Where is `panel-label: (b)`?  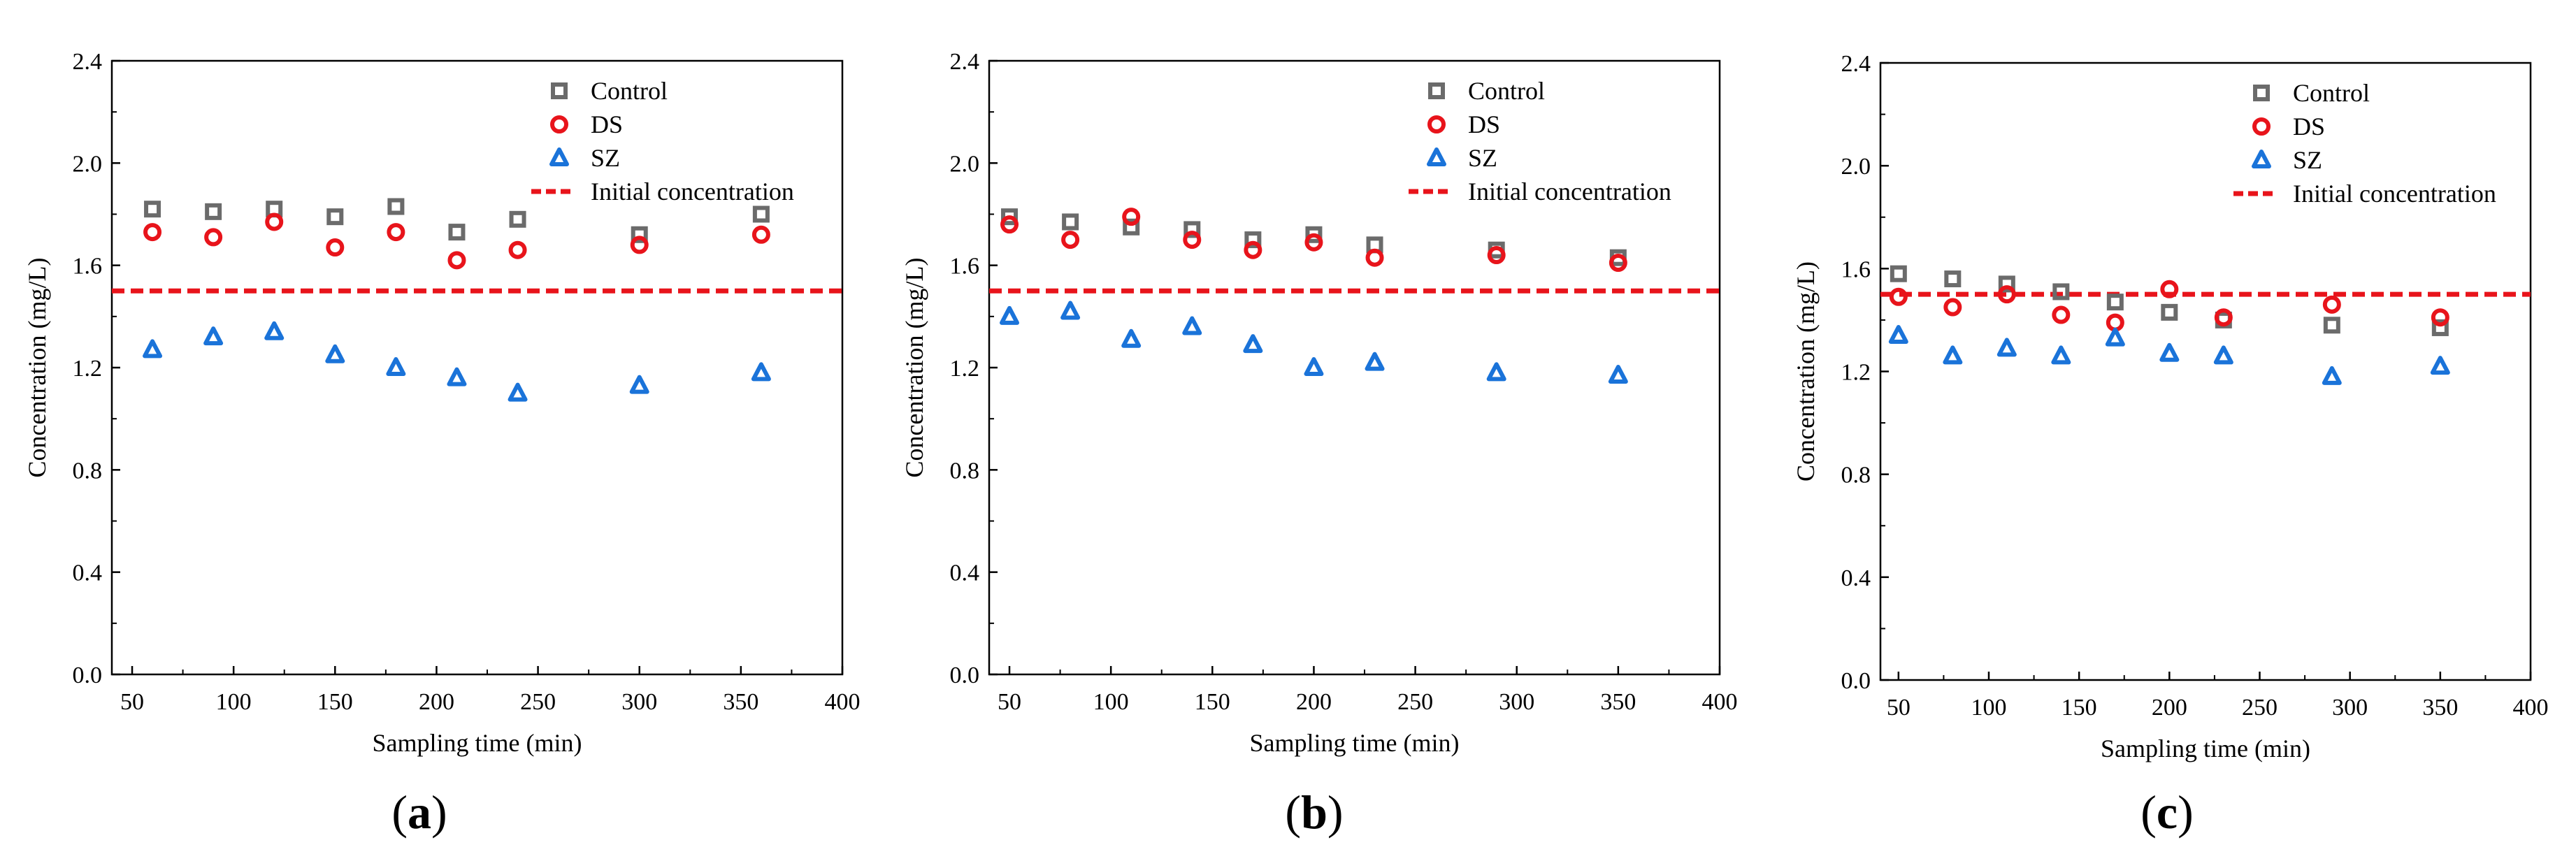 panel-label: (b) is located at coordinates (1314, 812).